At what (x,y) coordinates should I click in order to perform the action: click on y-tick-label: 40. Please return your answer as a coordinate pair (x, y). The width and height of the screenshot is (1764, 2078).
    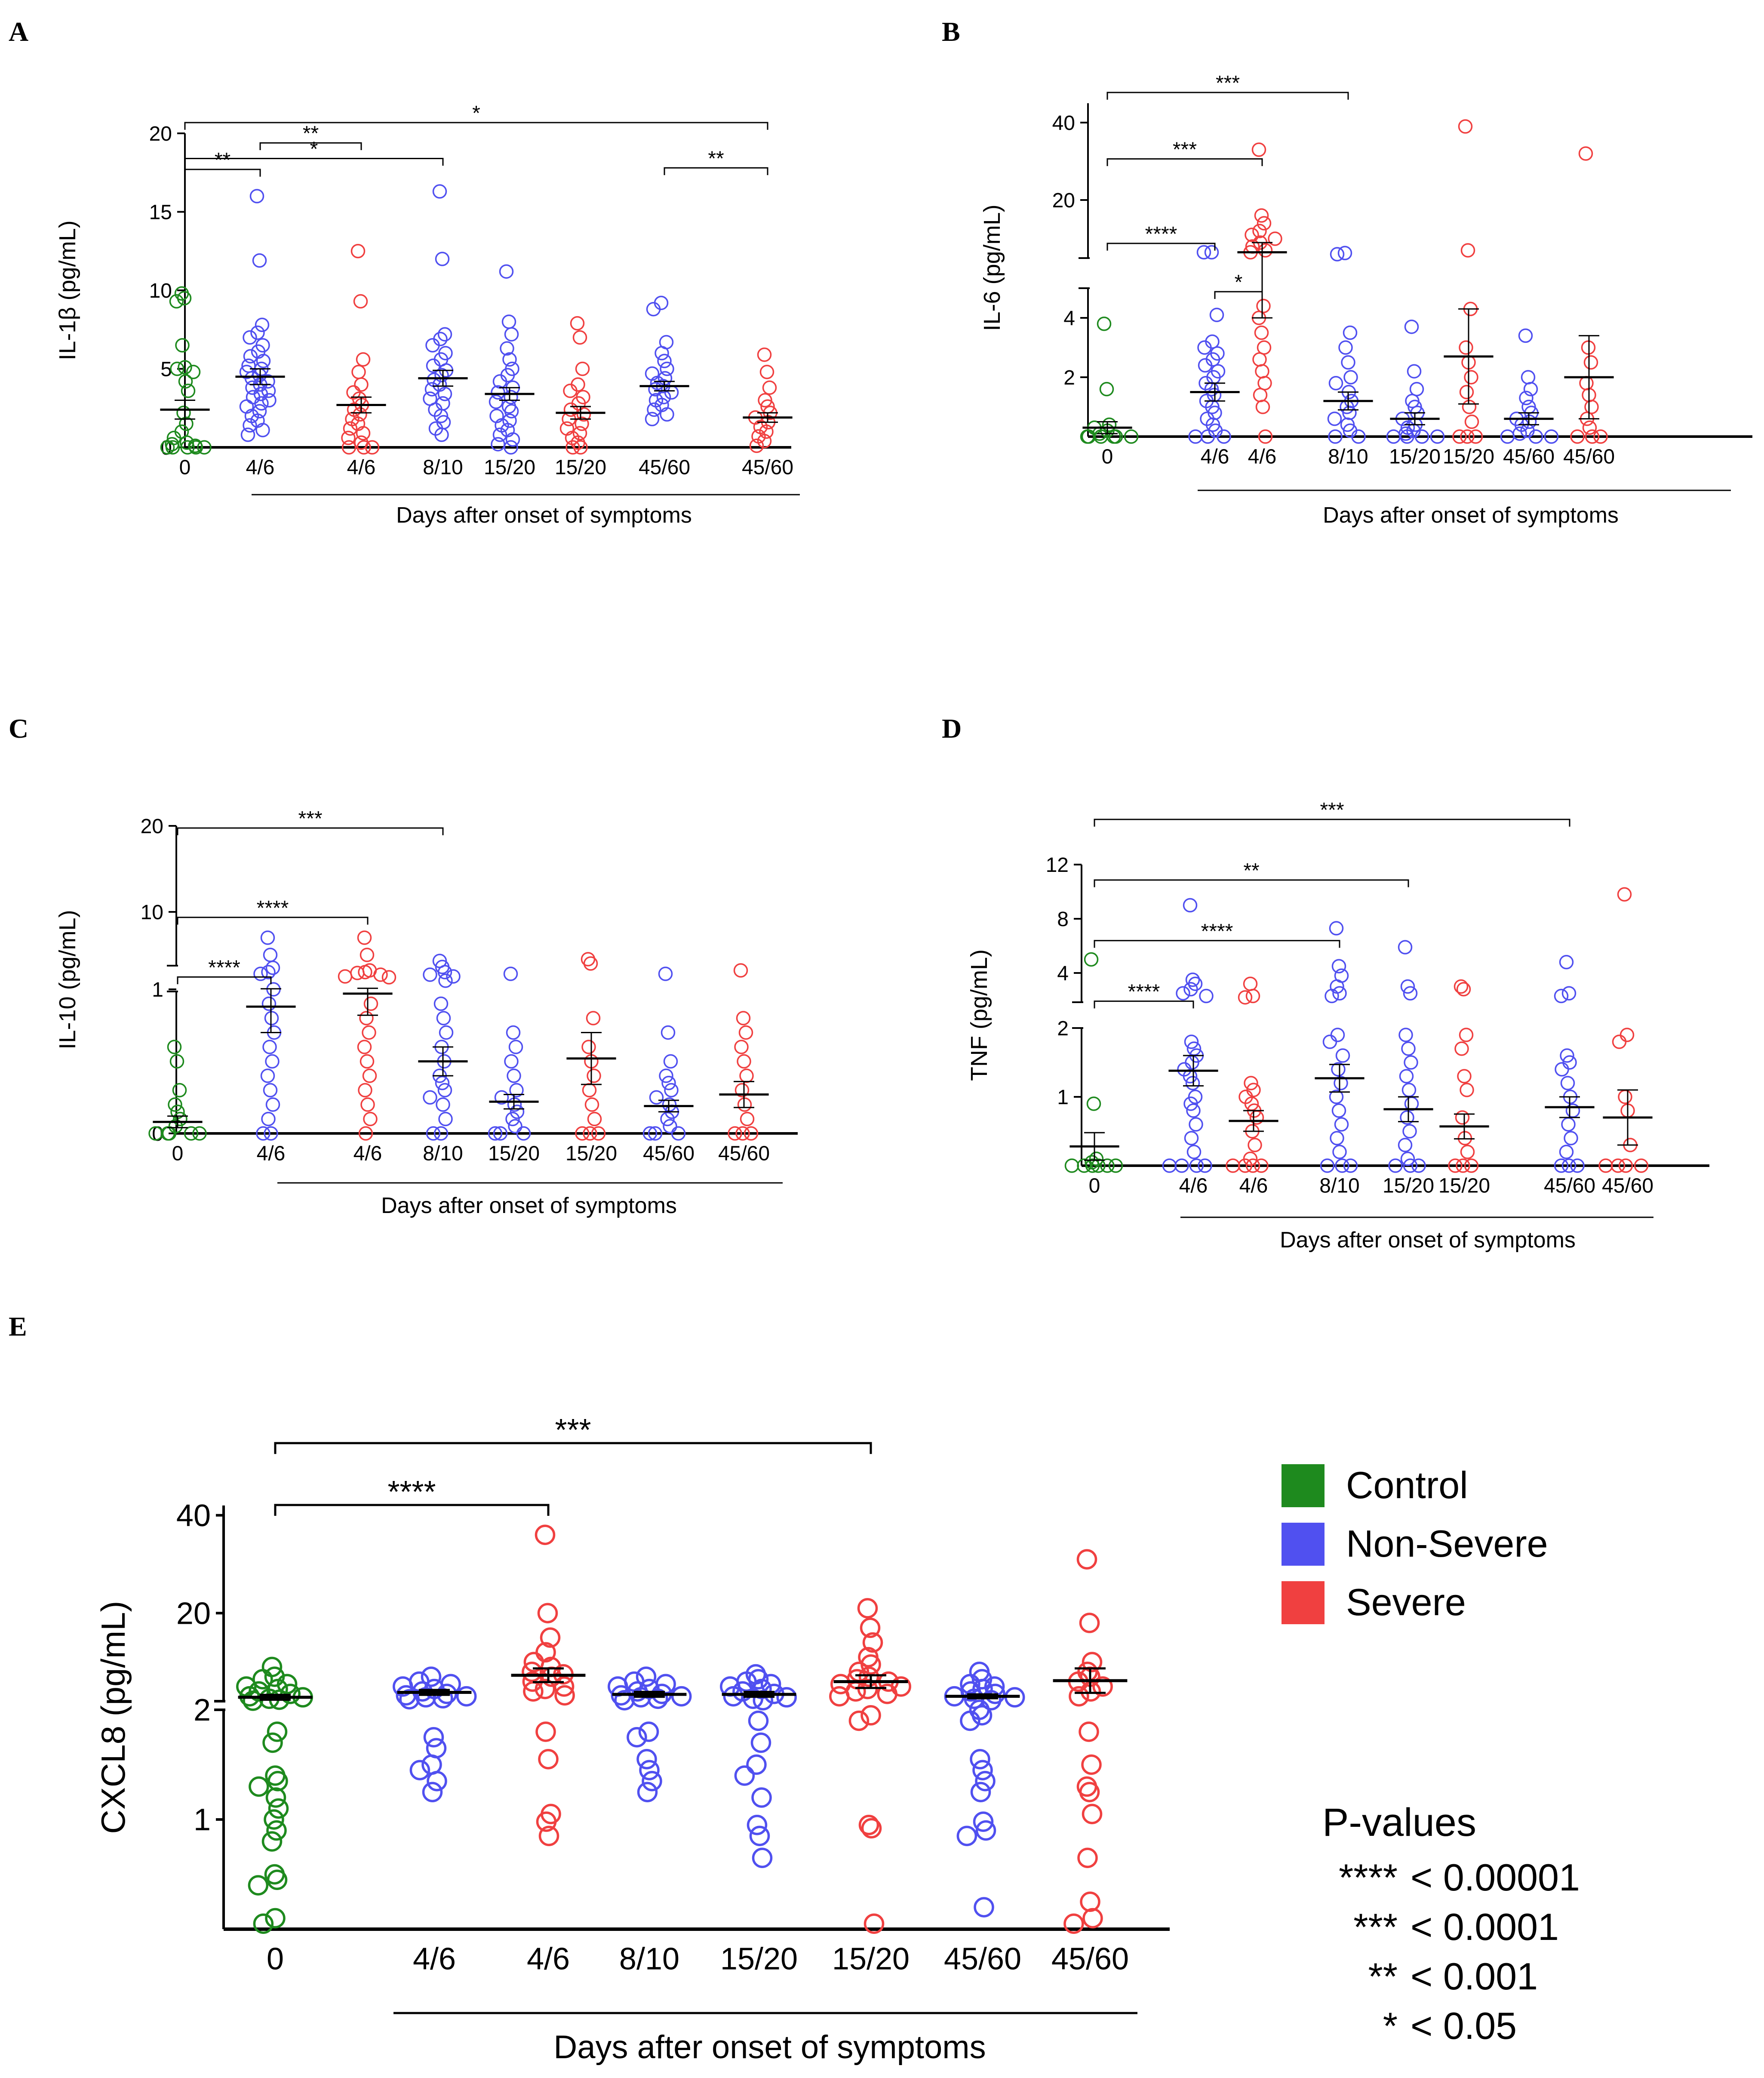
    Looking at the image, I should click on (193, 1516).